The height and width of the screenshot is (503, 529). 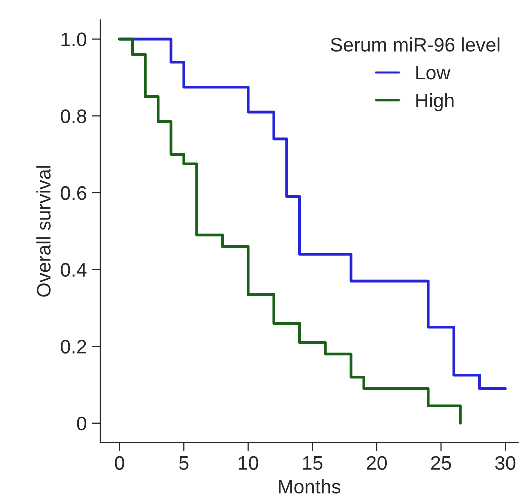 What do you see at coordinates (73, 117) in the screenshot?
I see `y-tick-label: 0.8` at bounding box center [73, 117].